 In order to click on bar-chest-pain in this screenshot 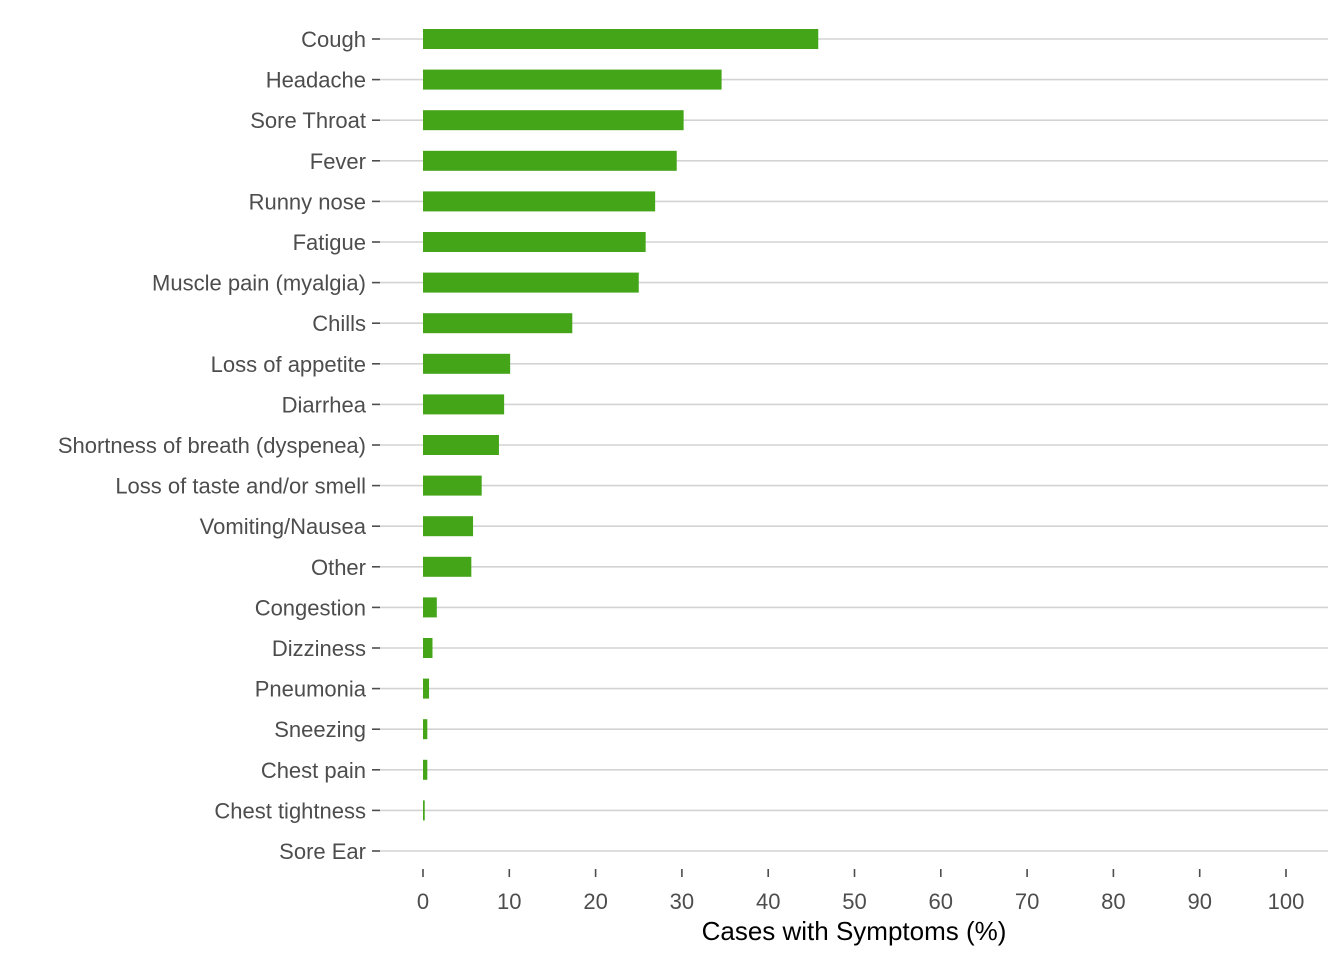, I will do `click(425, 769)`.